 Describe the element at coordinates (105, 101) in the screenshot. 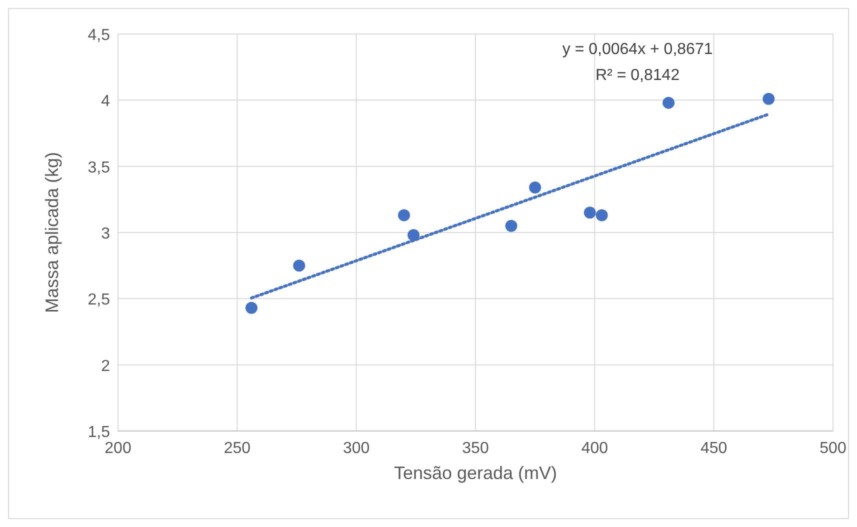

I see `y-tick-label: 4` at that location.